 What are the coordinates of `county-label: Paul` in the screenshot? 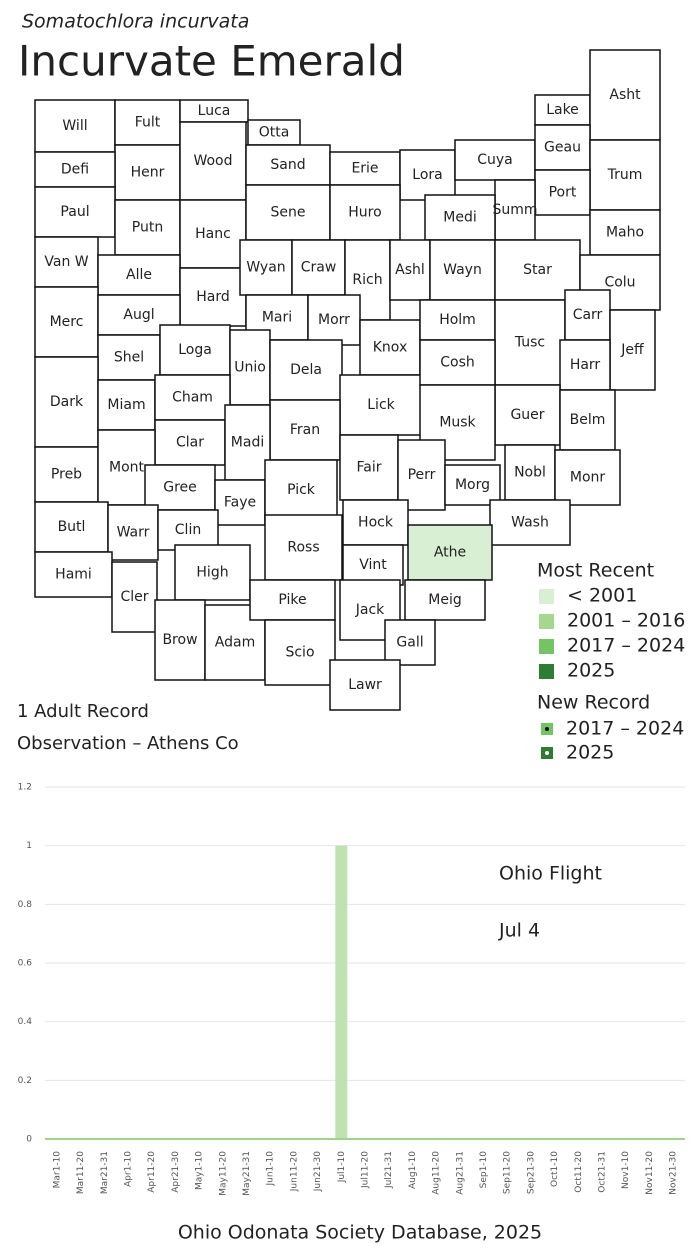 It's located at (74, 212).